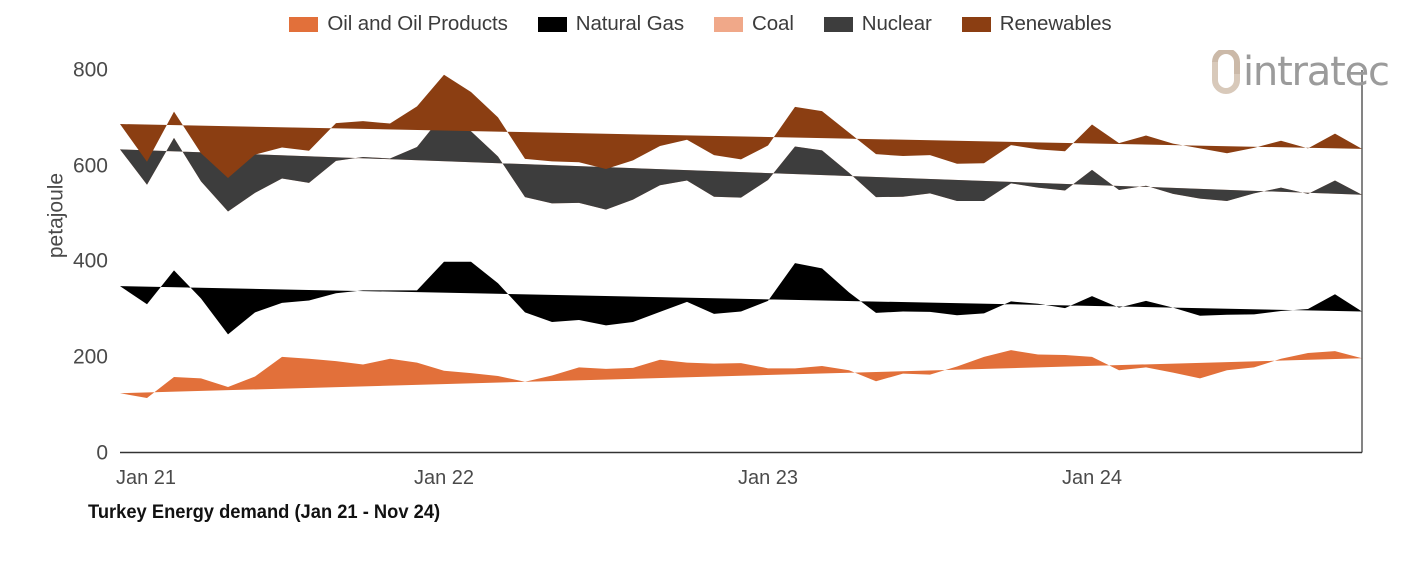  Describe the element at coordinates (444, 478) in the screenshot. I see `x-tick-label: Jan 22` at that location.